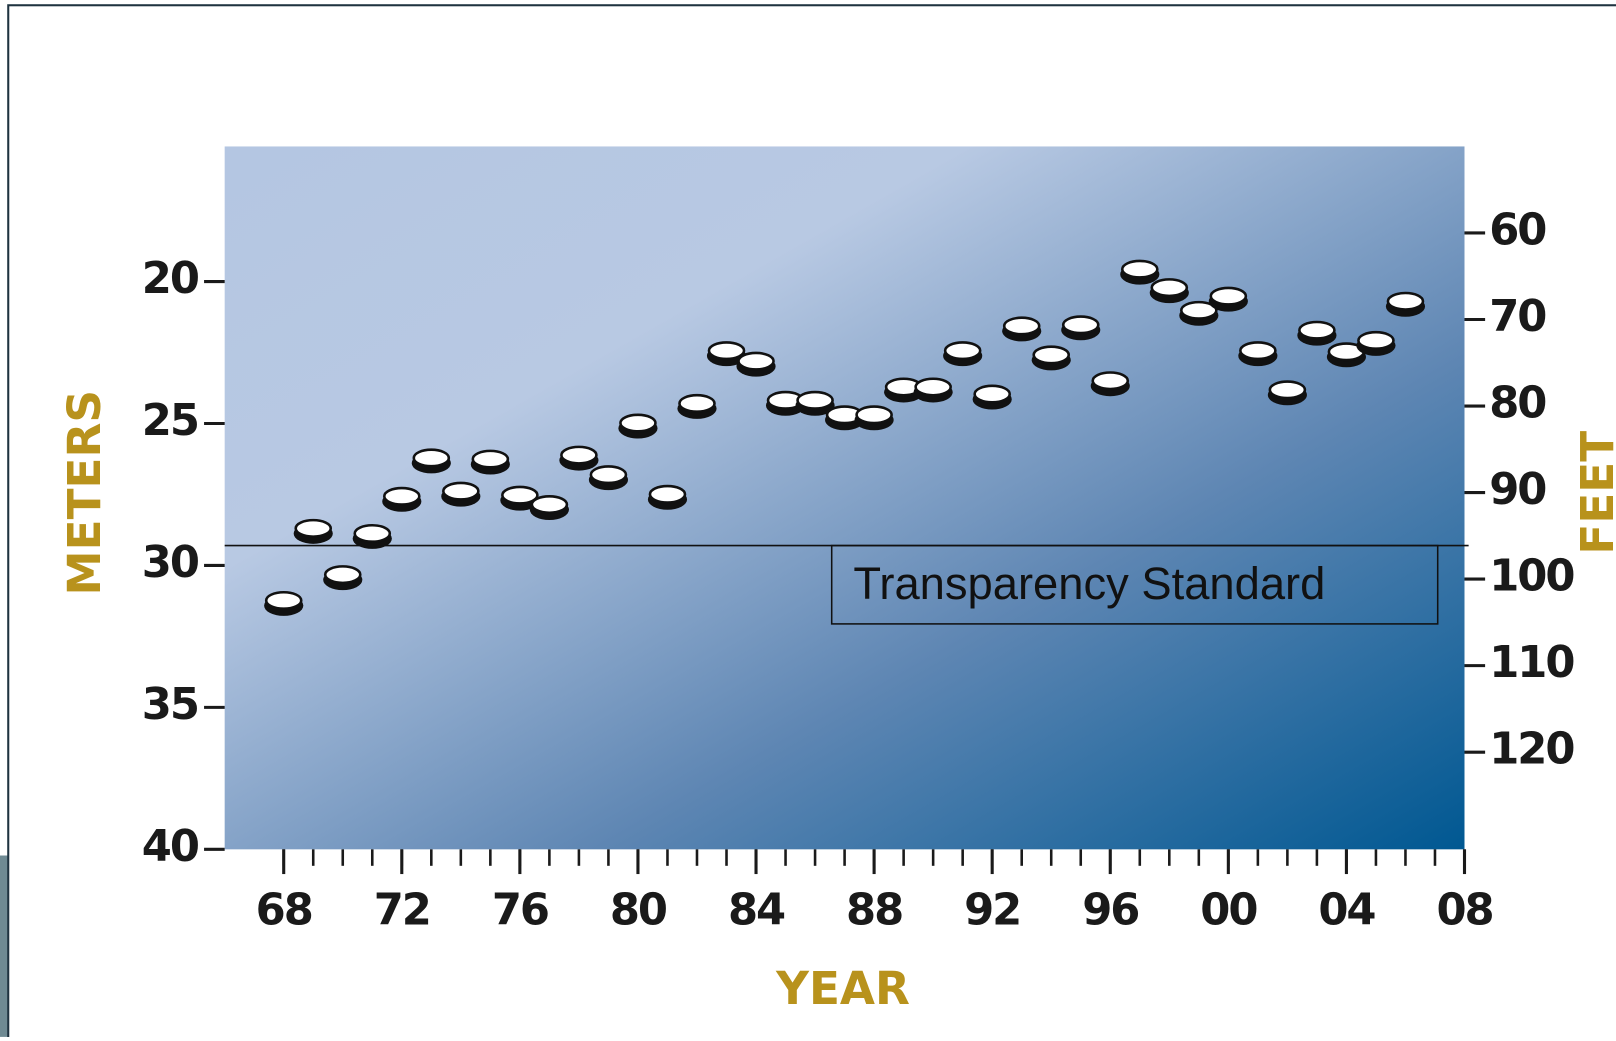 This screenshot has width=1616, height=1041. Describe the element at coordinates (5, 946) in the screenshot. I see `photo-edge` at that location.